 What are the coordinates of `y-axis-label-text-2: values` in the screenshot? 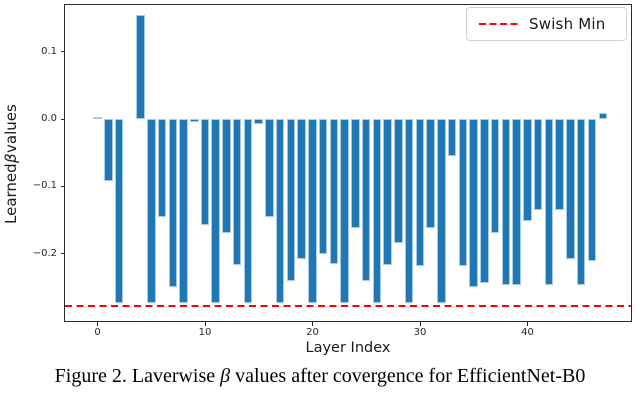 It's located at (11, 129).